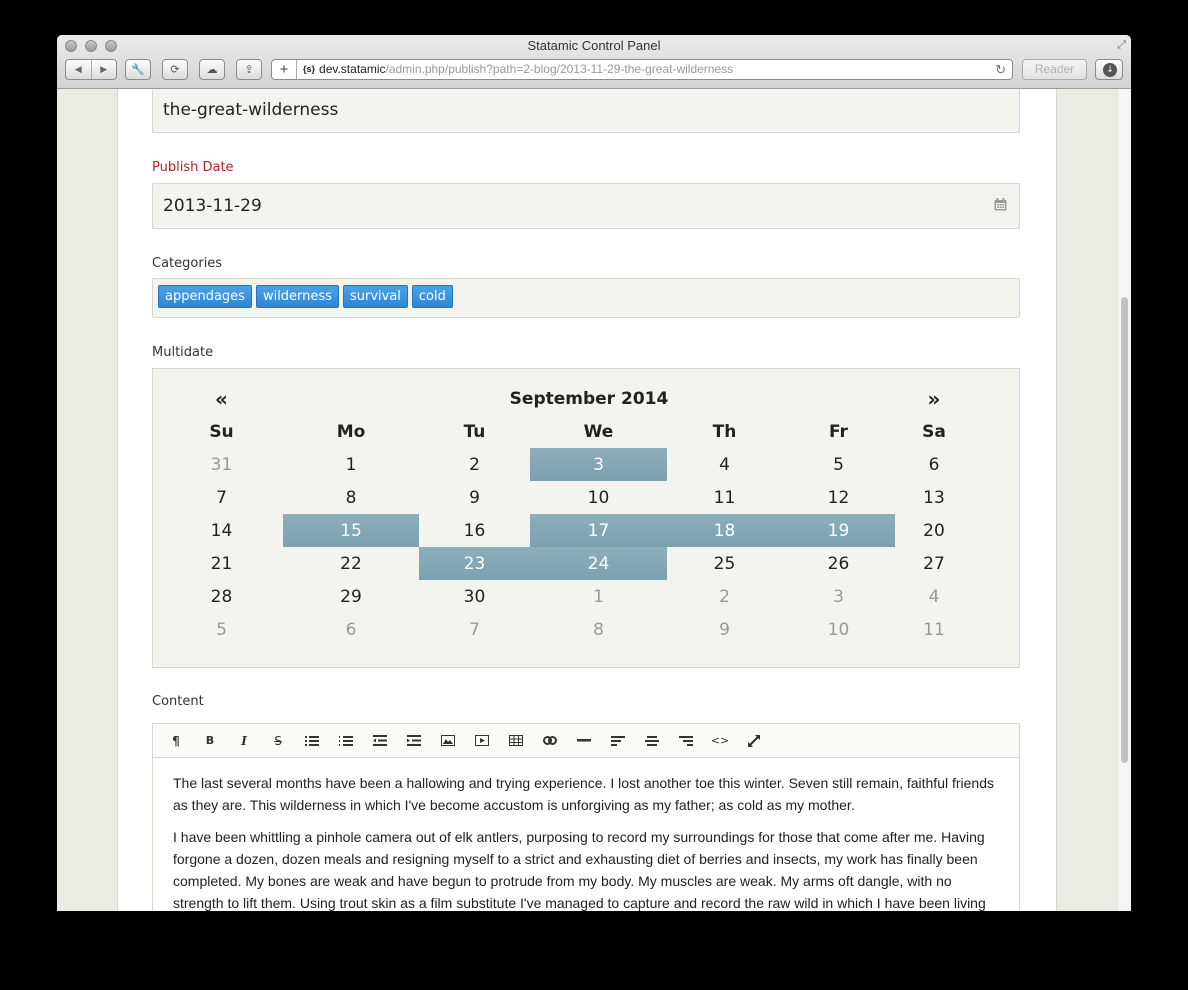 The image size is (1188, 990). Describe the element at coordinates (221, 464) in the screenshot. I see `calendar-day-other-month: 31` at that location.